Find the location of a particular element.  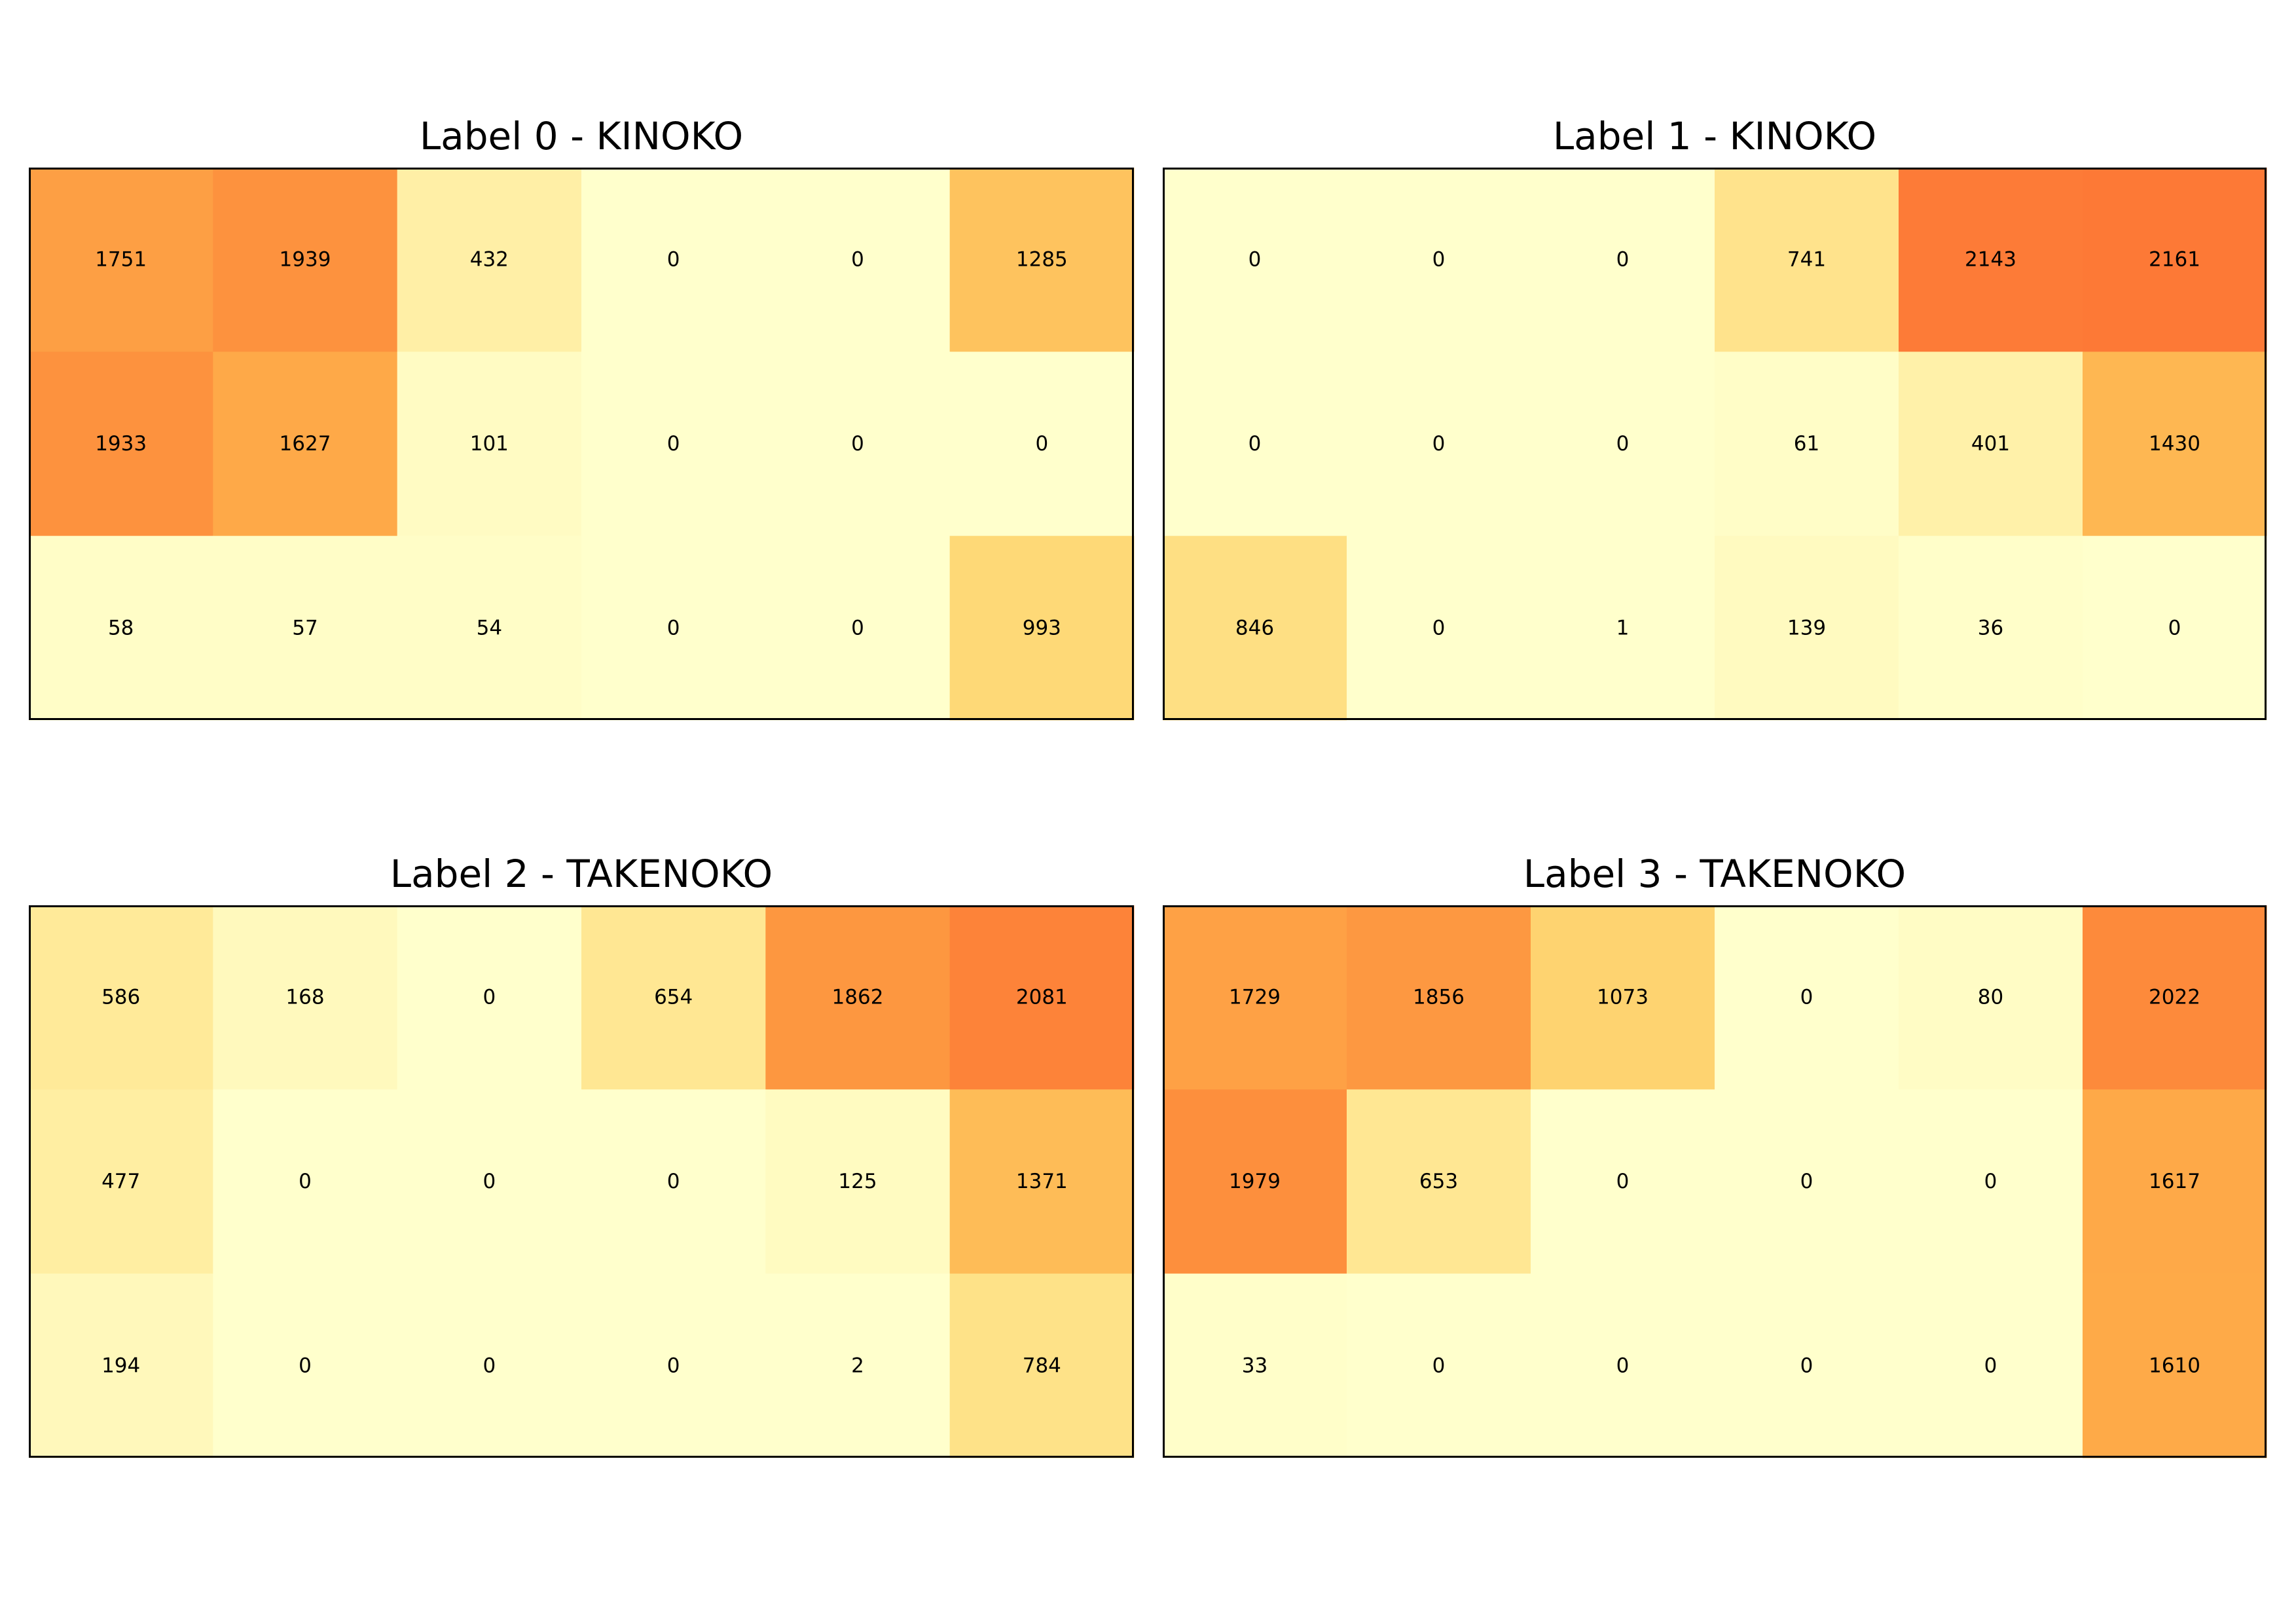

cell-value-label: 1751 is located at coordinates (121, 260).